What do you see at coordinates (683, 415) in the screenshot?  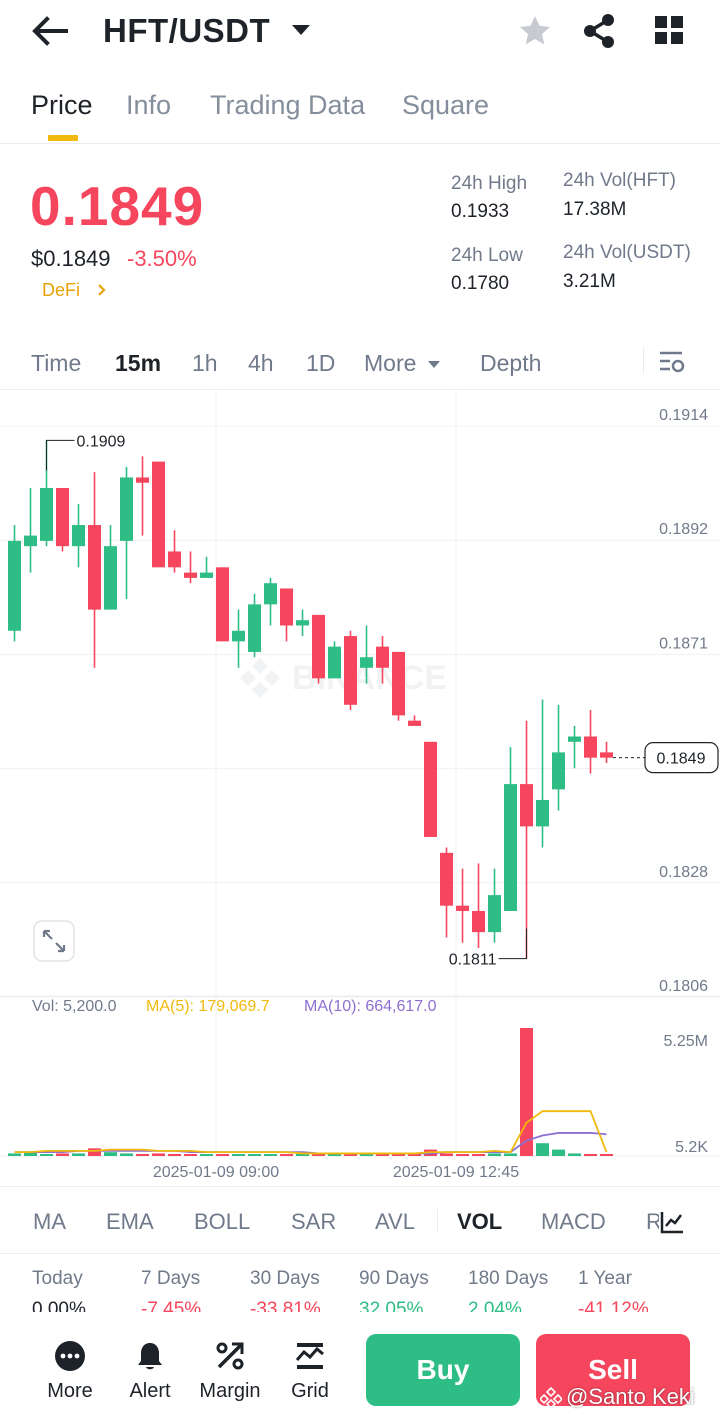 I see `y-tick-label: 0.1914` at bounding box center [683, 415].